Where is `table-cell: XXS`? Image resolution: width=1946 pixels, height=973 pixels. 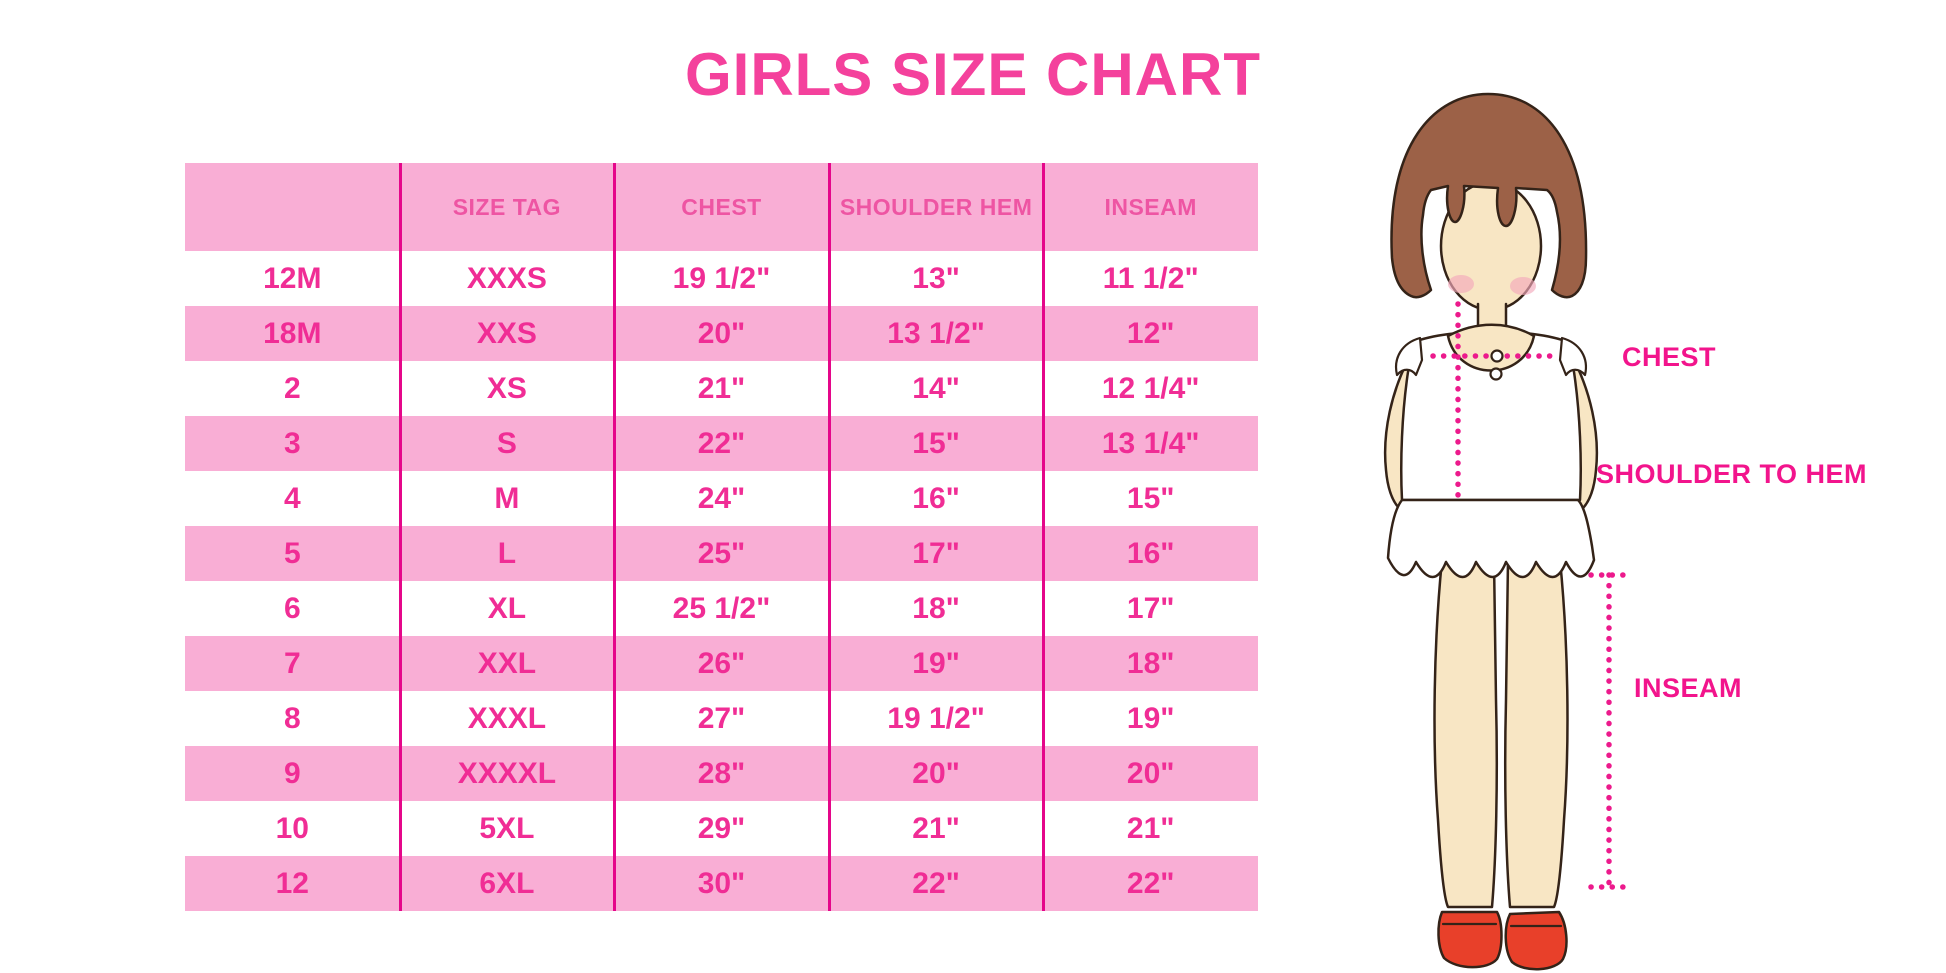
table-cell: XXS is located at coordinates (506, 333).